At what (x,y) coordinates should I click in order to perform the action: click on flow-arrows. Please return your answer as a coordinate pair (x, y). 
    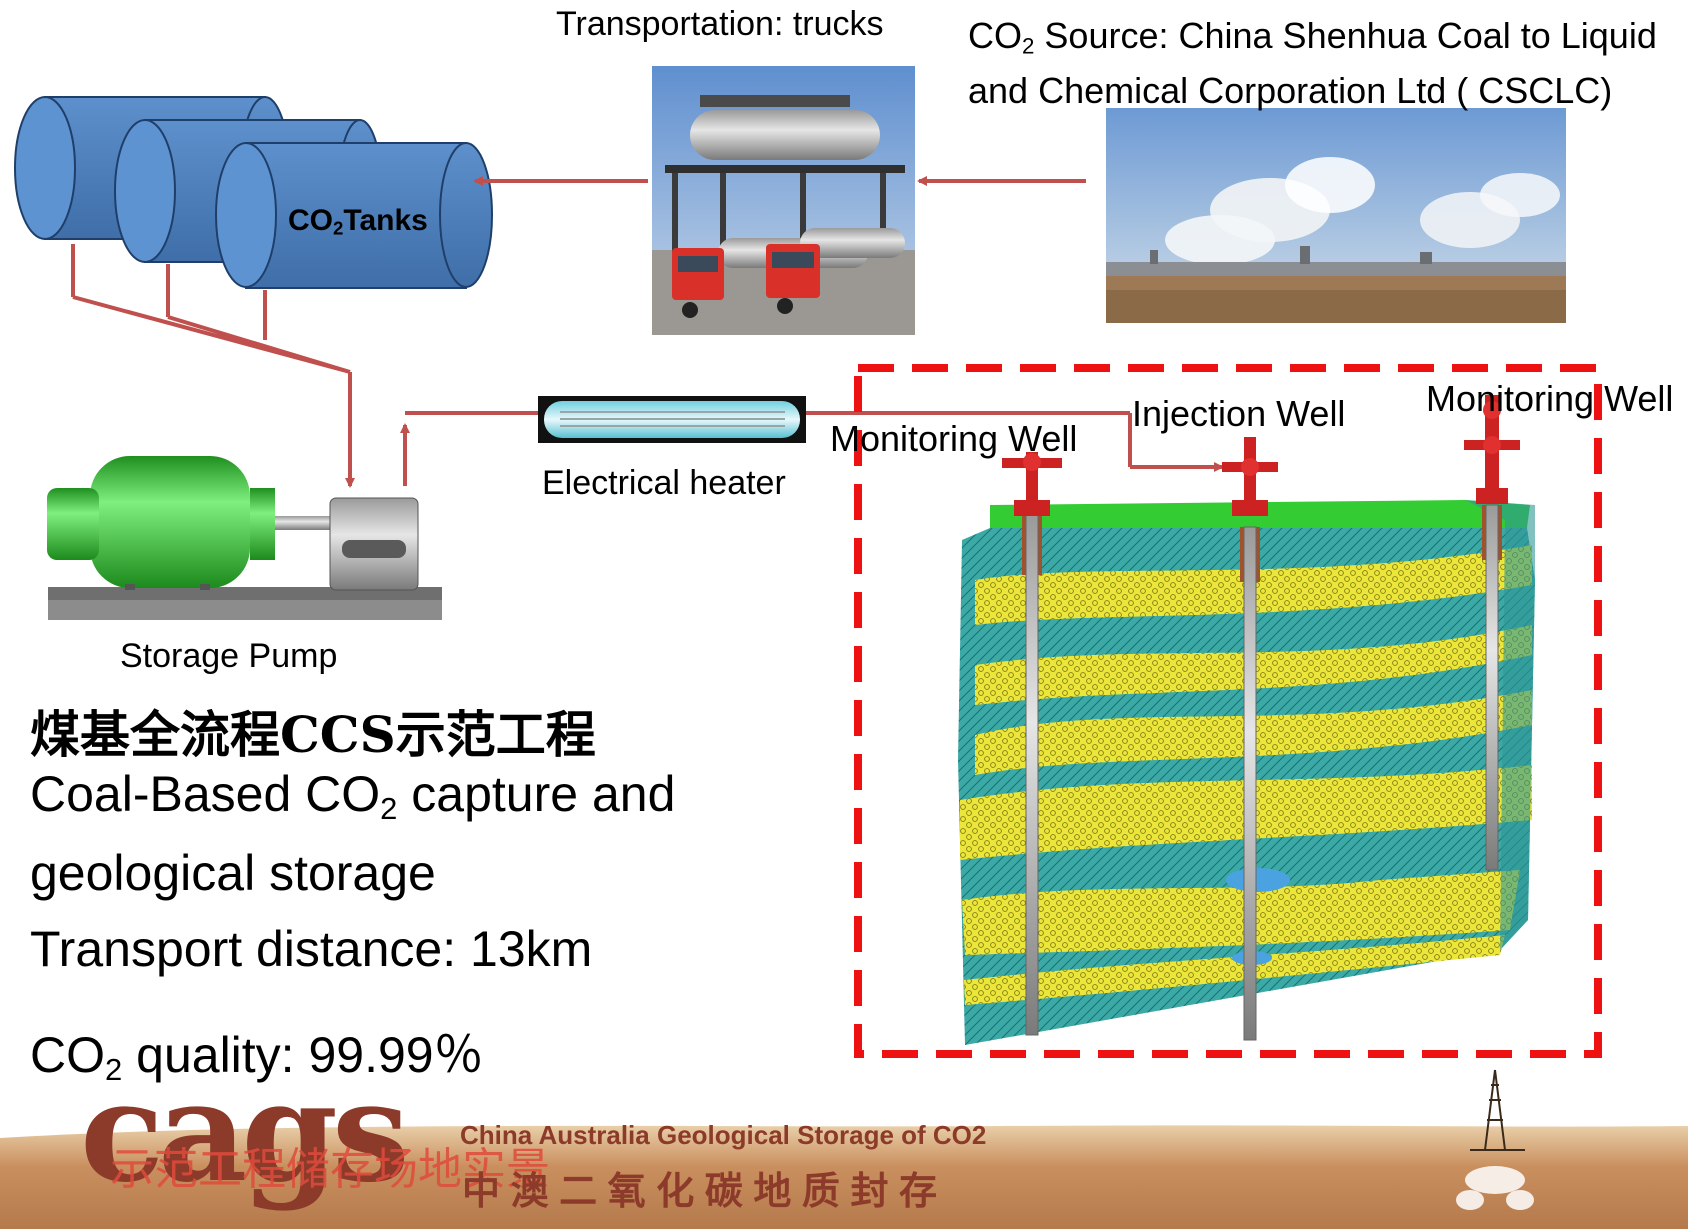
    Looking at the image, I should click on (784, 332).